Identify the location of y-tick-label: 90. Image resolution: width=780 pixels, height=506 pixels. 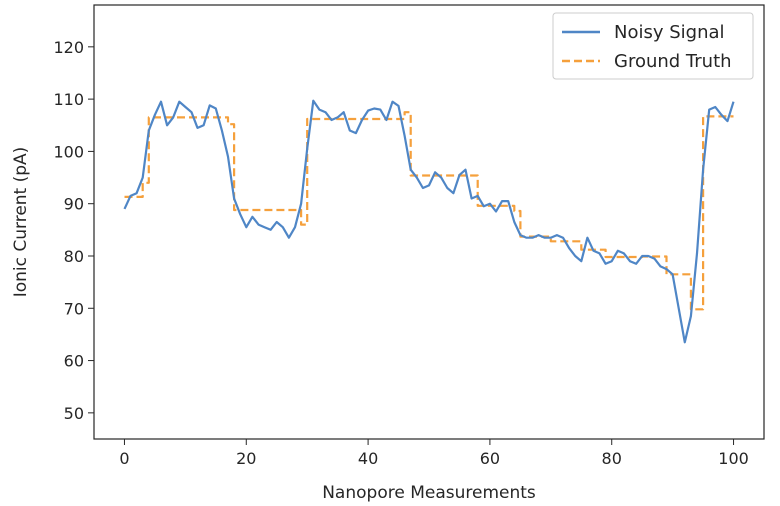
(74, 204).